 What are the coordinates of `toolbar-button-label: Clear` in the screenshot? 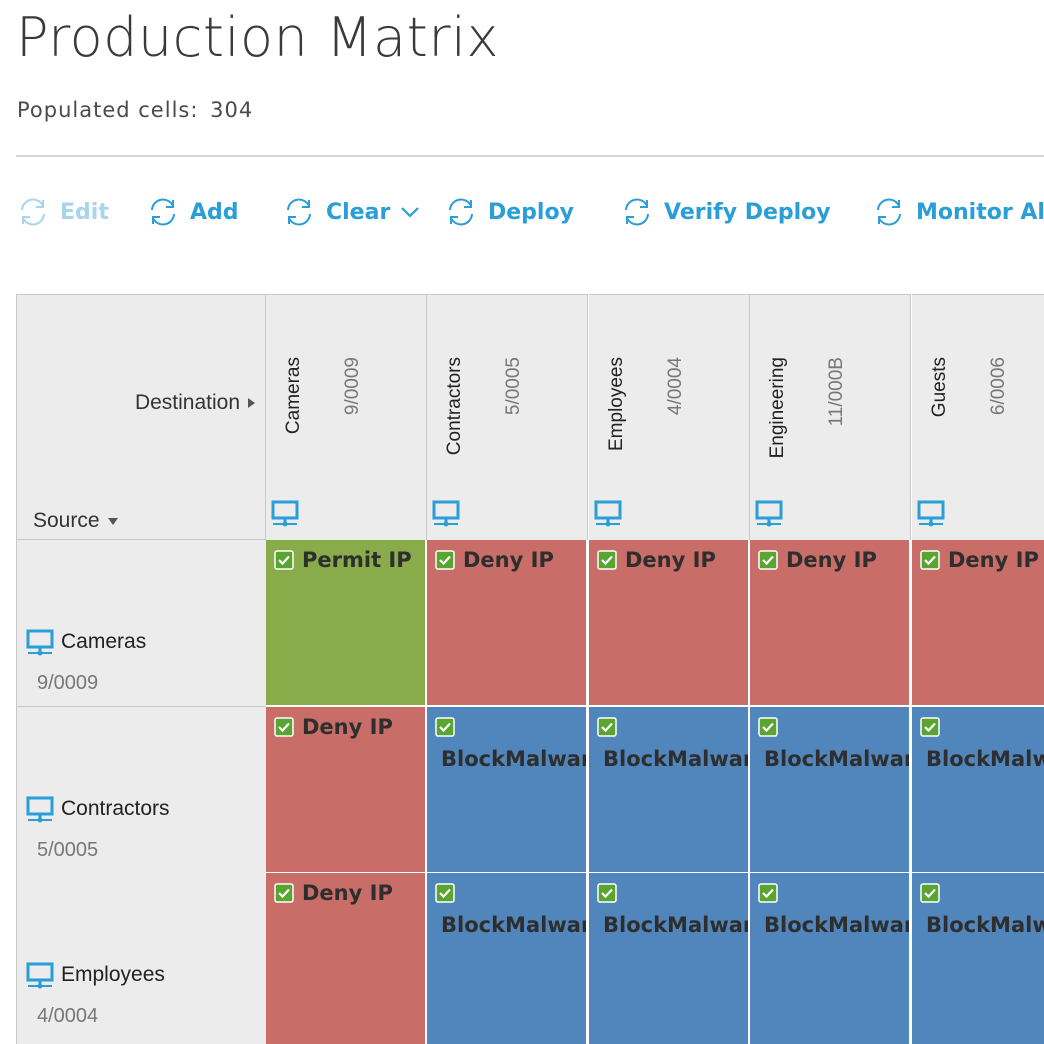 It's located at (358, 212).